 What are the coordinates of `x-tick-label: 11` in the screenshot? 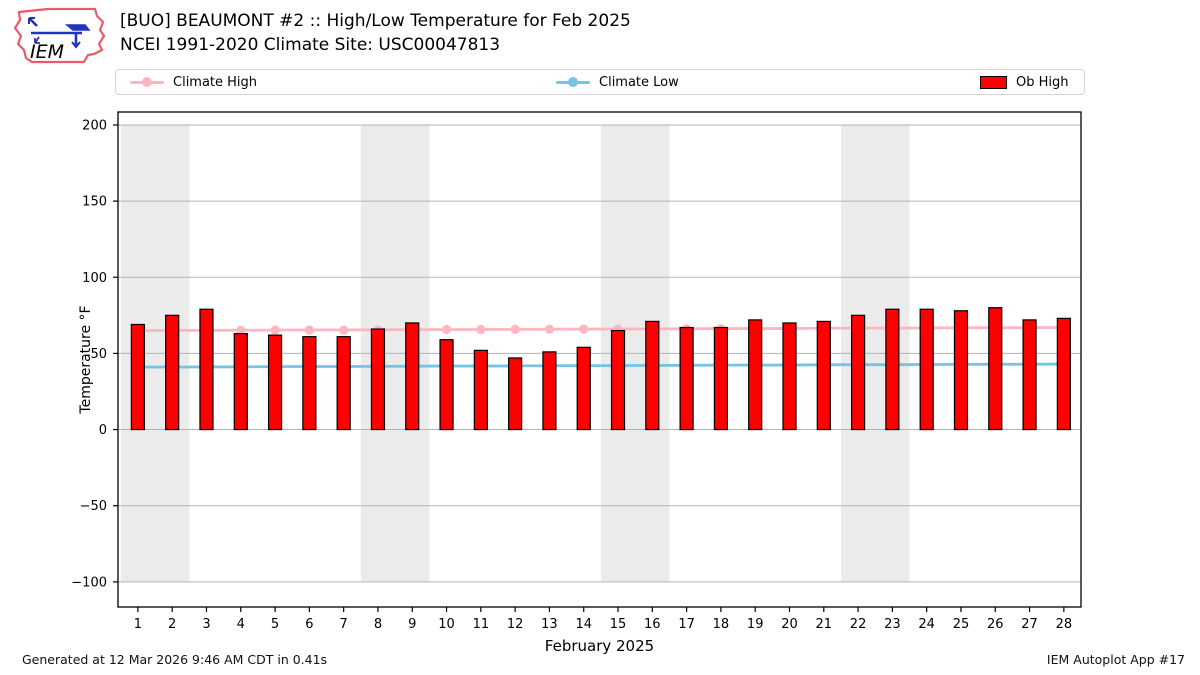 It's located at (481, 624).